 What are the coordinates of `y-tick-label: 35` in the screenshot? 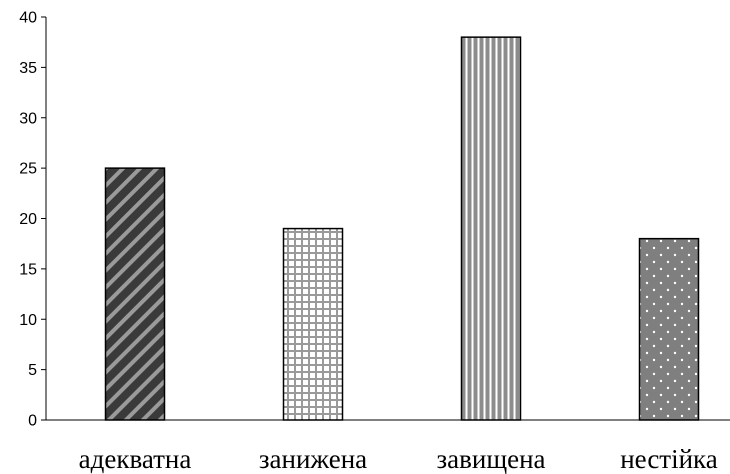 It's located at (28, 68).